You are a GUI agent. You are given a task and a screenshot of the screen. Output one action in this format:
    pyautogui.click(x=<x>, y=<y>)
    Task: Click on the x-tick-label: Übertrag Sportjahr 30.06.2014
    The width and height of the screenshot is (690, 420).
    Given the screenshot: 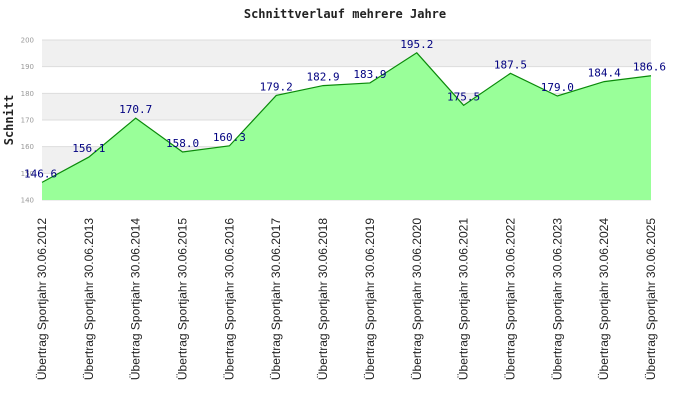 What is the action you would take?
    pyautogui.click(x=136, y=299)
    